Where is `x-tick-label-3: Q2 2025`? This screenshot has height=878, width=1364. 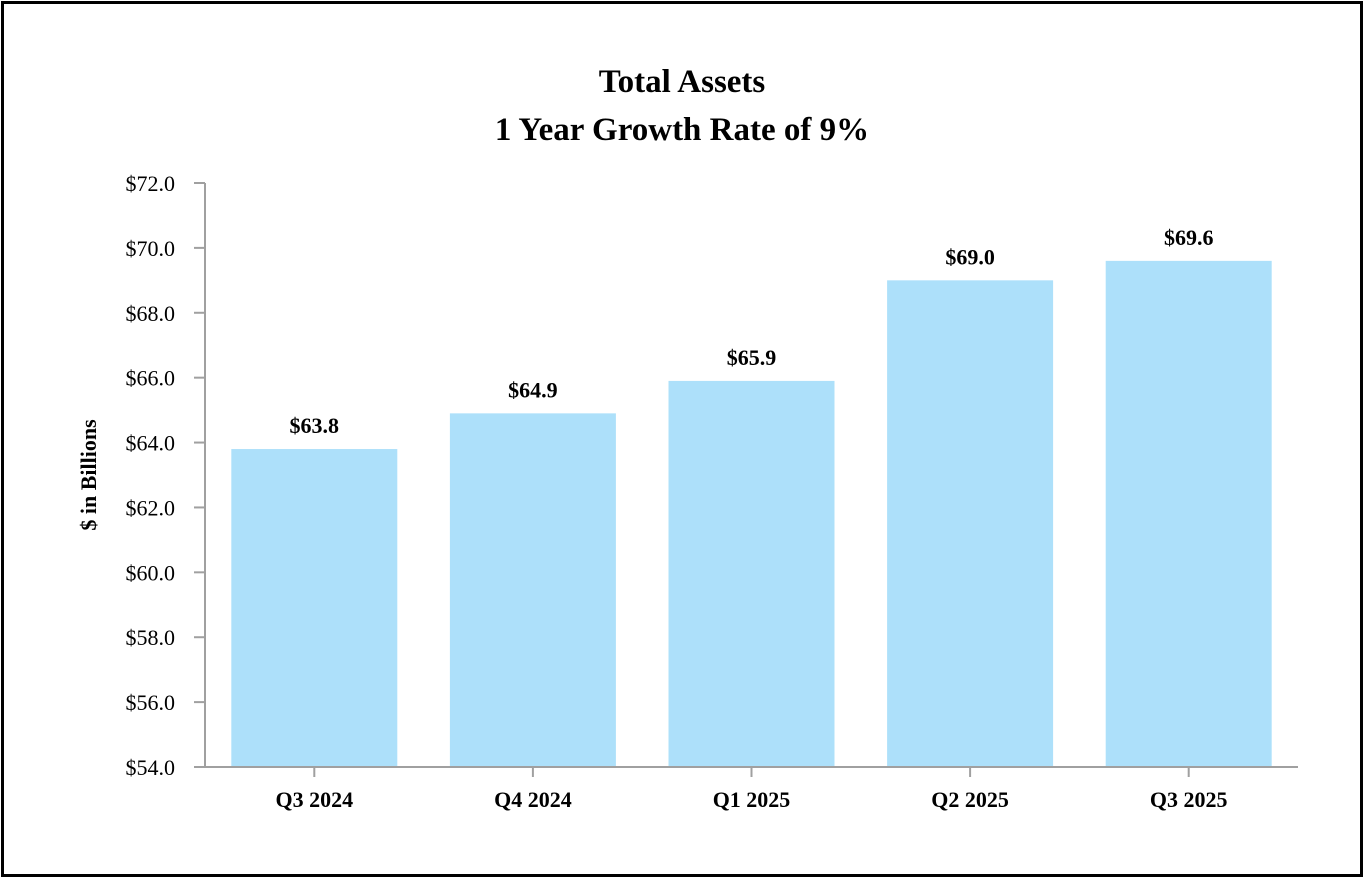
x-tick-label-3: Q2 2025 is located at coordinates (970, 799).